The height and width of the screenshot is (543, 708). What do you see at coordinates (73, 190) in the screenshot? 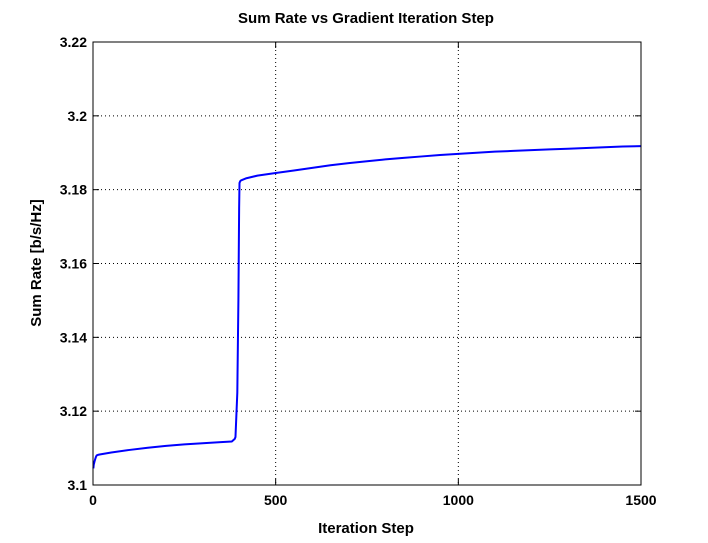
I see `y-tick-label: 3.18` at bounding box center [73, 190].